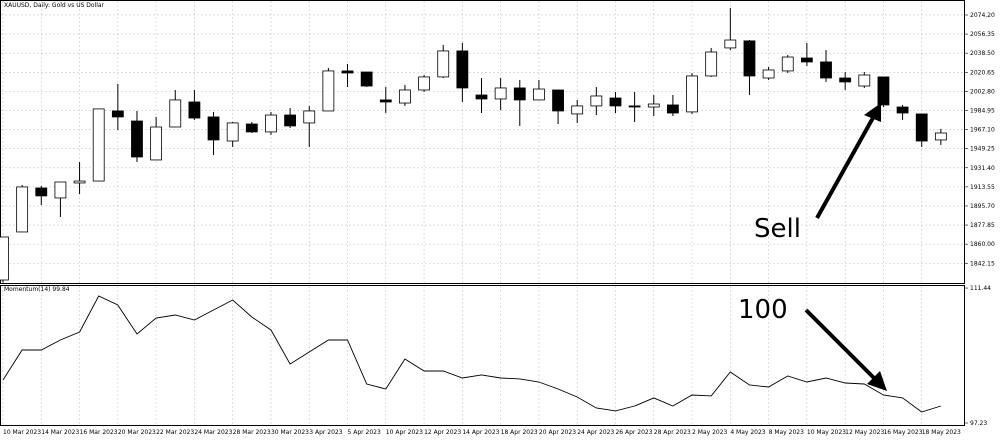  Describe the element at coordinates (826, 432) in the screenshot. I see `x-tick-label: 10 May 2023` at that location.